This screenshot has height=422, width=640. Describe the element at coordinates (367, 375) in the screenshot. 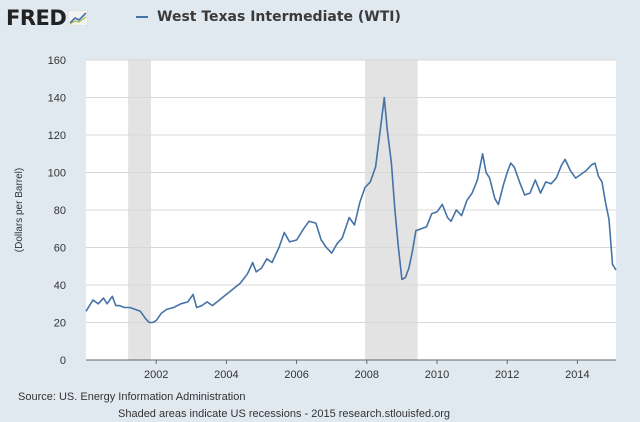

I see `x-tick-label-2008: 2008` at that location.